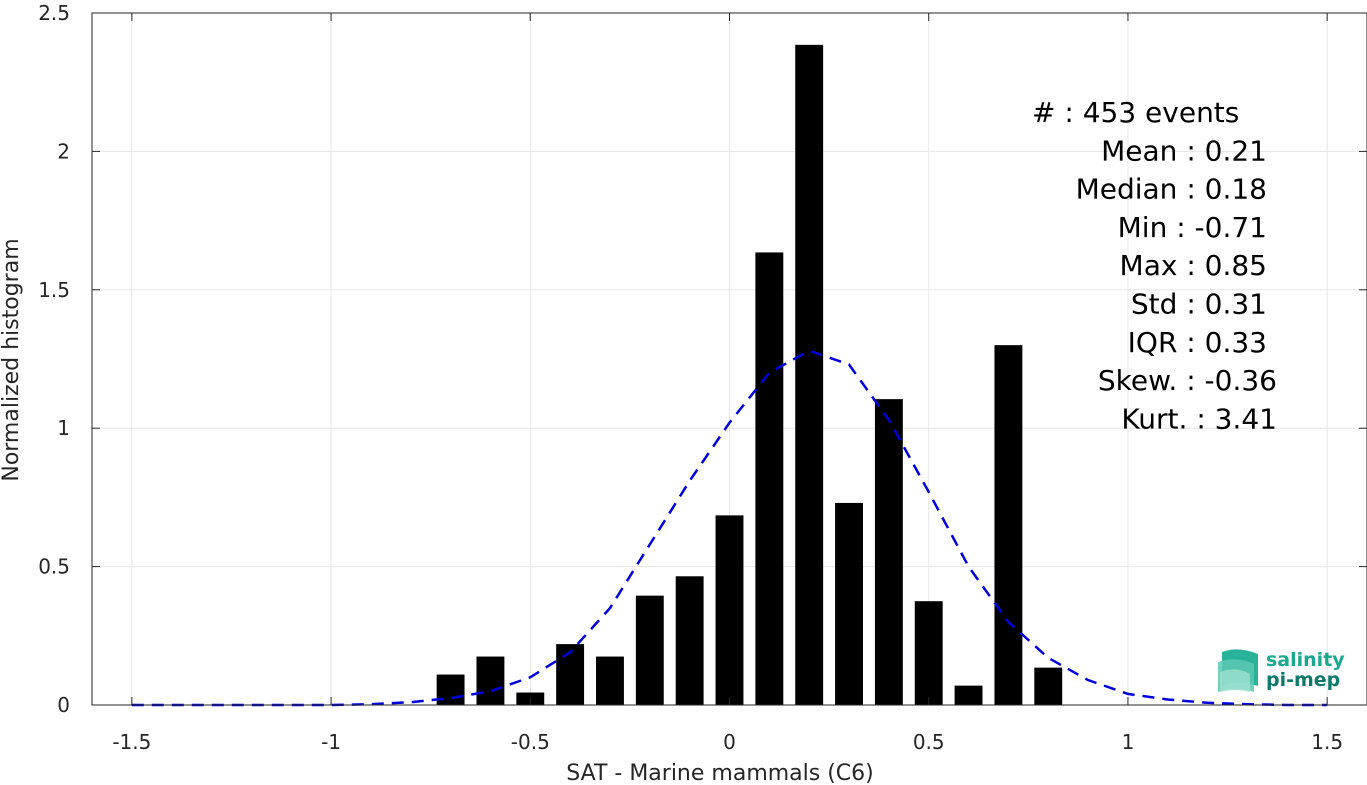 This screenshot has width=1367, height=785. What do you see at coordinates (1184, 150) in the screenshot?
I see `stats-line: Mean : 0.21` at bounding box center [1184, 150].